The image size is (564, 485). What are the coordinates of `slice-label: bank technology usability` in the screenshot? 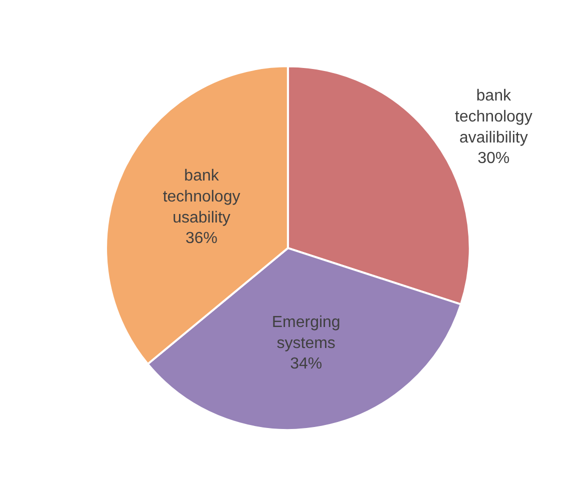 It's located at (201, 197).